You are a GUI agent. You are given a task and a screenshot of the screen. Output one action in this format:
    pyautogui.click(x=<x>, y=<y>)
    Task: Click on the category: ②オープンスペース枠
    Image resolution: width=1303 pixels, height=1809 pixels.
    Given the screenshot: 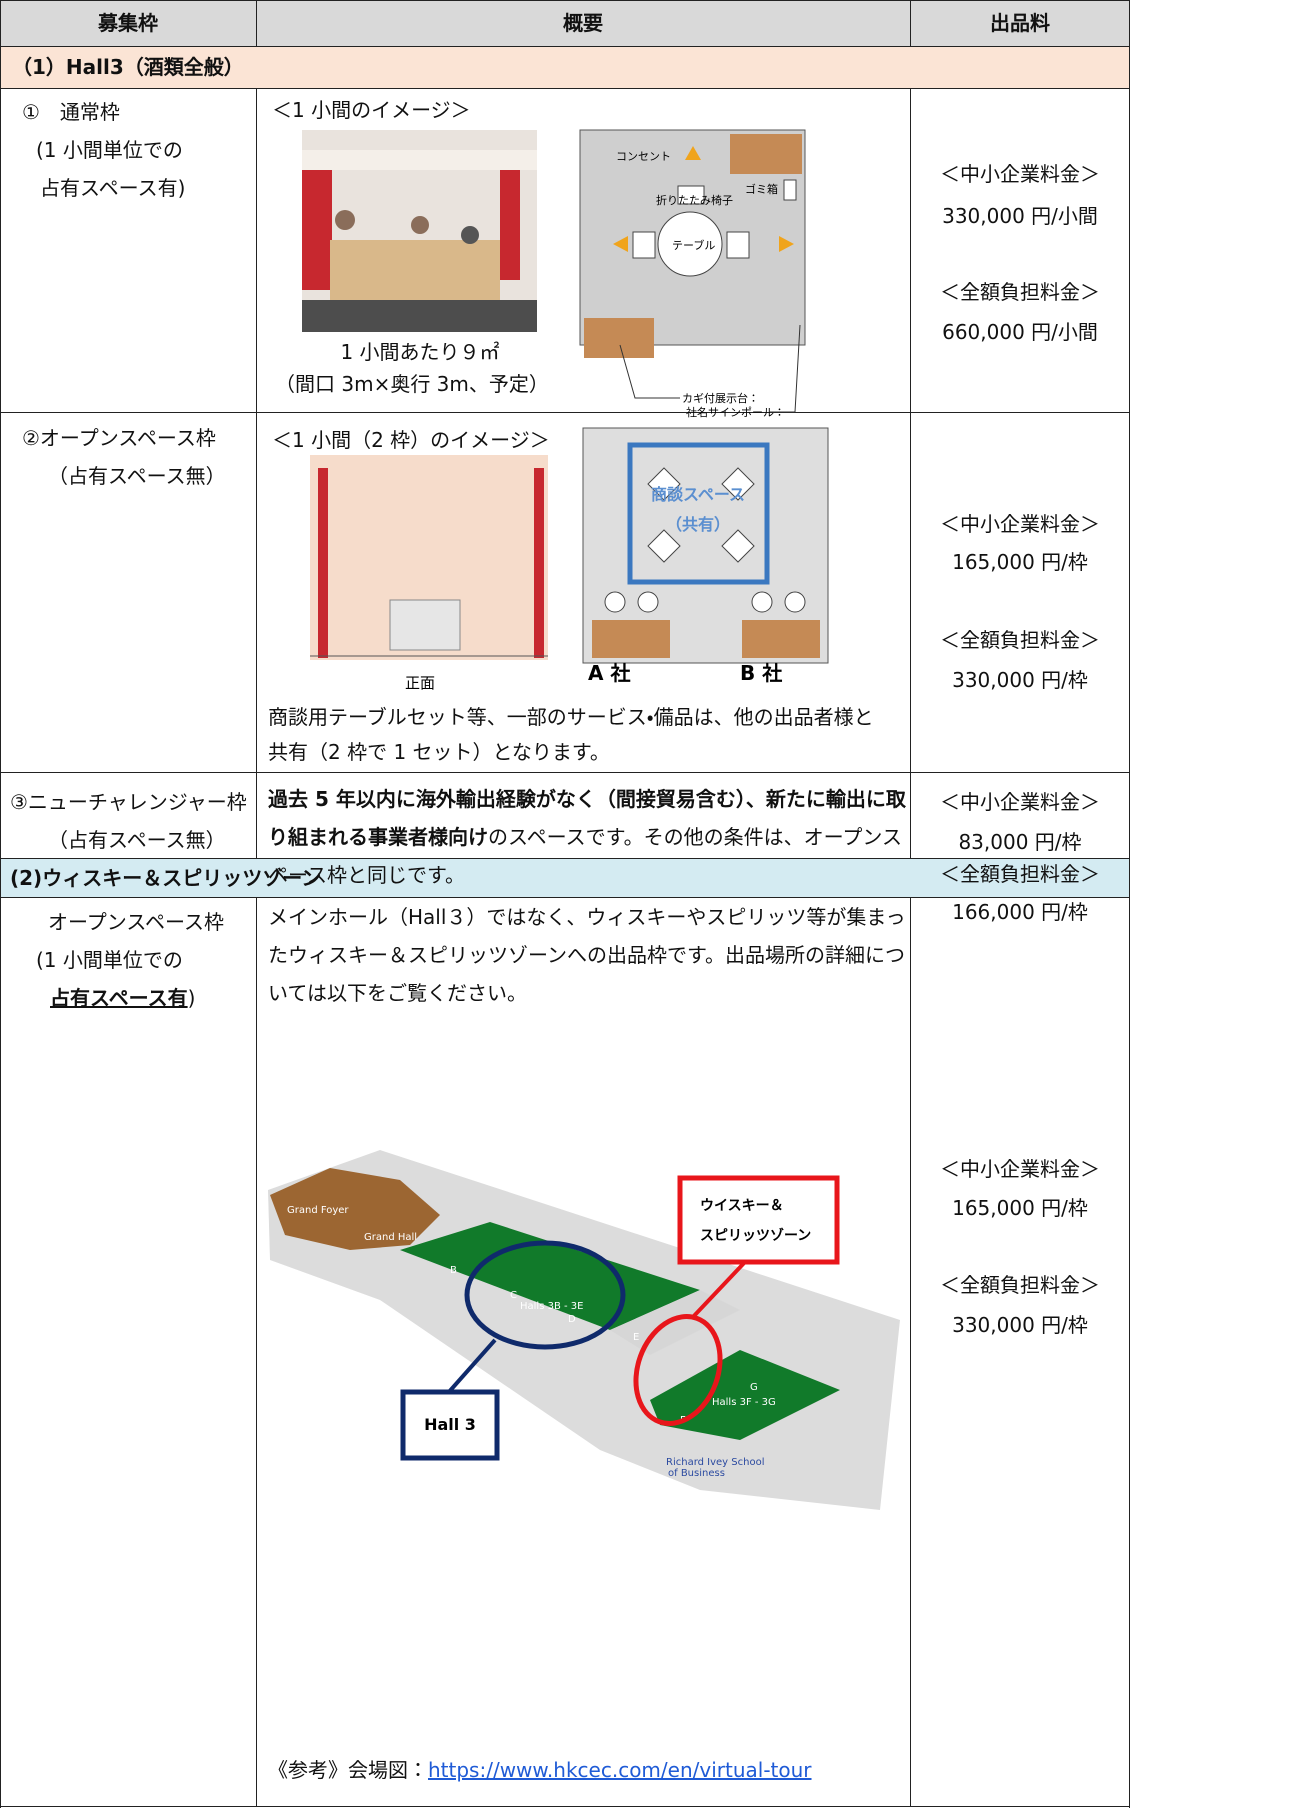 What is the action you would take?
    pyautogui.click(x=119, y=438)
    